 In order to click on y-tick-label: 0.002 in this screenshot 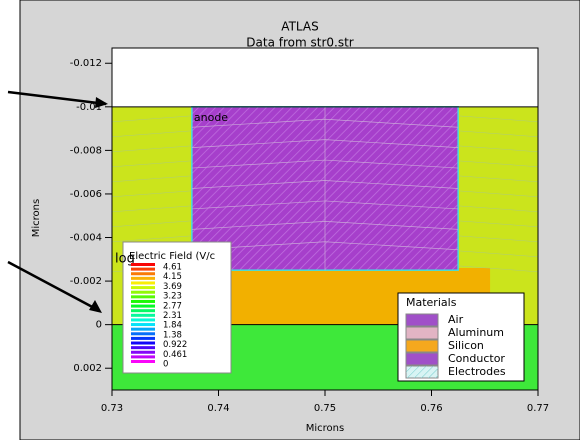, I will do `click(87, 368)`.